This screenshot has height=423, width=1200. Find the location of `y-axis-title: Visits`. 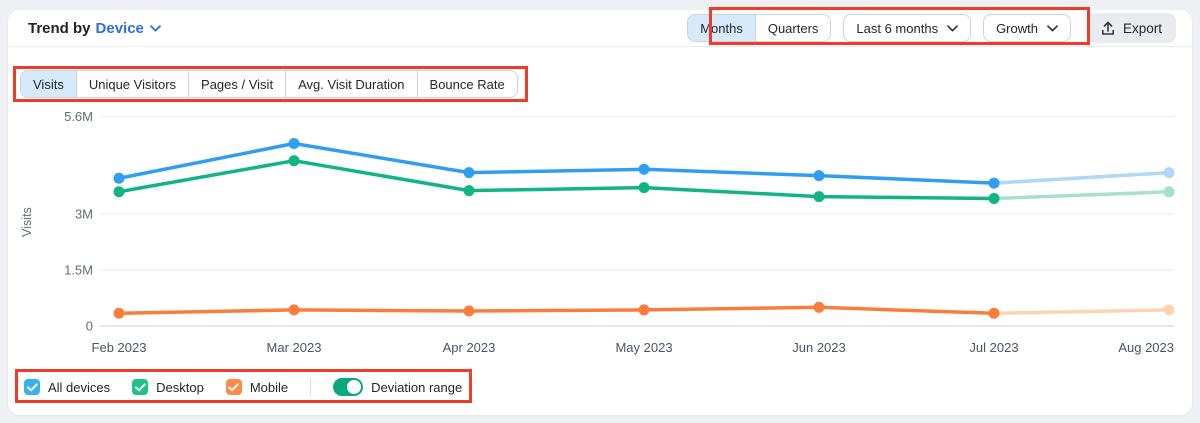

y-axis-title: Visits is located at coordinates (27, 222).